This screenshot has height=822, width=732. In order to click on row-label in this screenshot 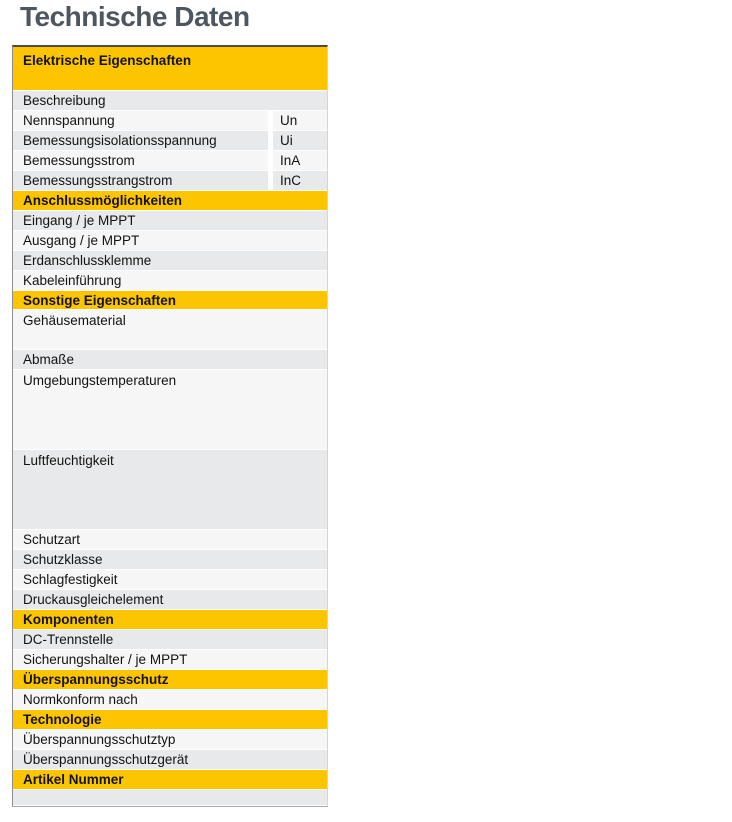, I will do `click(170, 797)`.